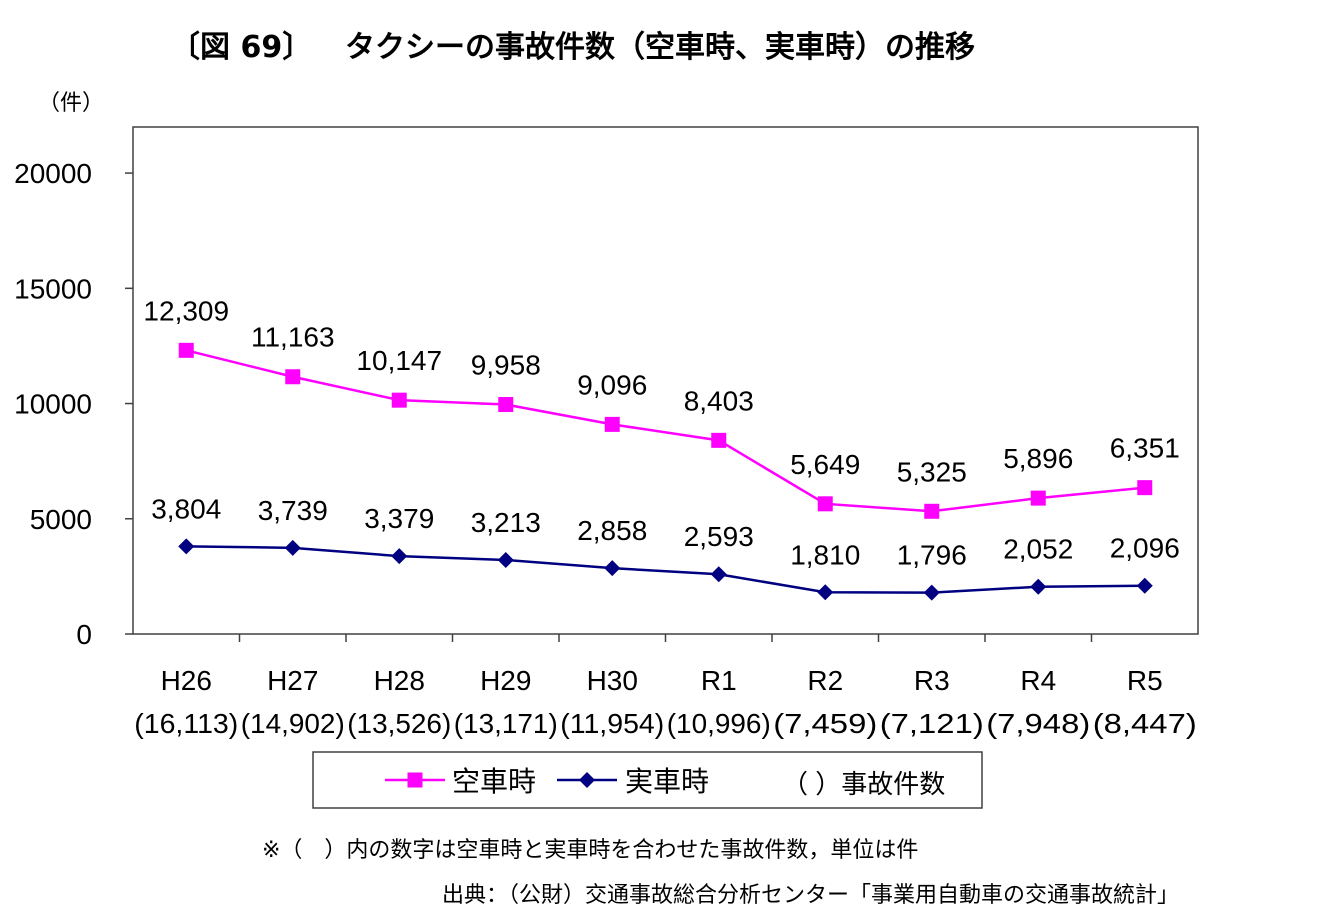  What do you see at coordinates (590, 850) in the screenshot?
I see `footnote: ※（ ）内の数字は空車時と実車時を合わせた事故件数，単位は件` at bounding box center [590, 850].